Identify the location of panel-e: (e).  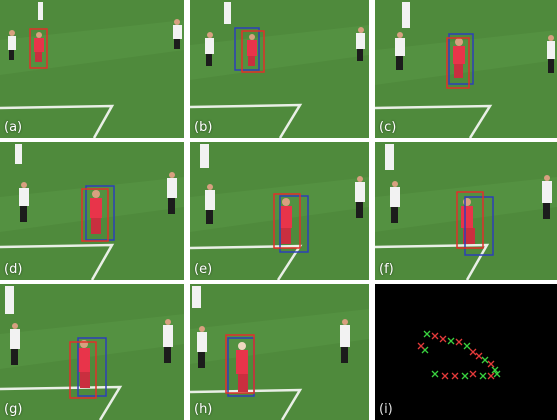
(279, 211).